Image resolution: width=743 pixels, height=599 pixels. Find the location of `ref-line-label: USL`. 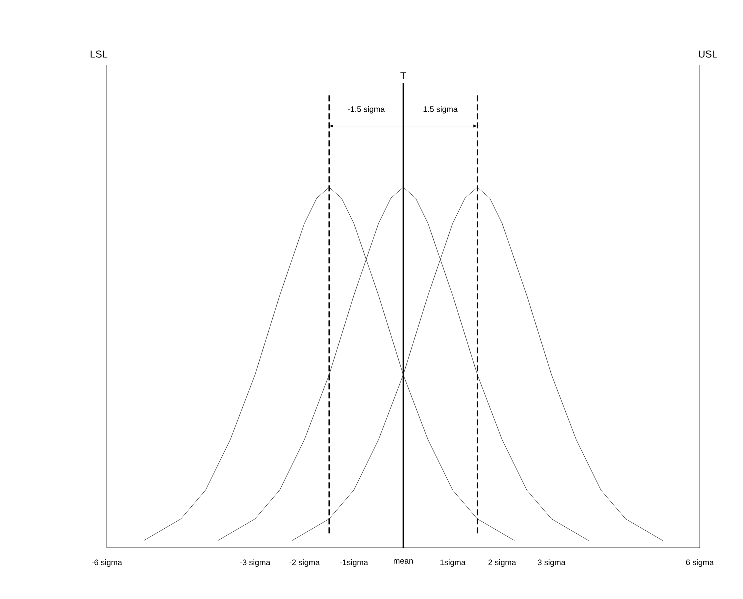

ref-line-label: USL is located at coordinates (708, 54).